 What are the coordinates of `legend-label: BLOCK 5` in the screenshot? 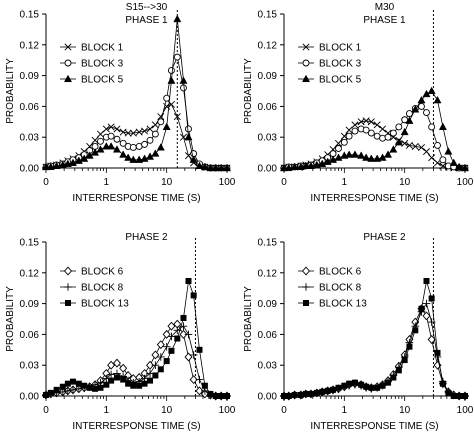 It's located at (340, 80).